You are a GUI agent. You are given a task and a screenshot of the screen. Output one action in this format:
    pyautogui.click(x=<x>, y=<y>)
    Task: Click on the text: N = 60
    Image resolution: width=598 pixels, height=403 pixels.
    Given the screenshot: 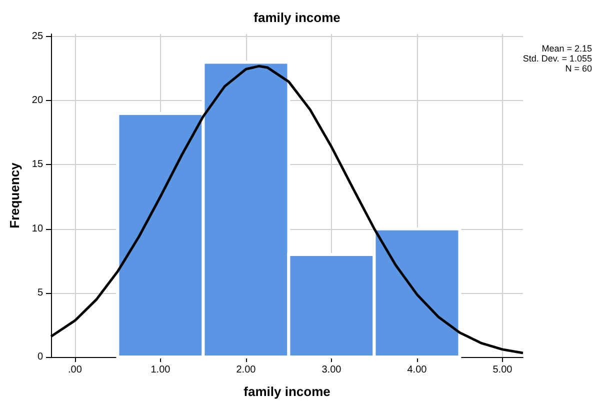 What is the action you would take?
    pyautogui.click(x=578, y=69)
    